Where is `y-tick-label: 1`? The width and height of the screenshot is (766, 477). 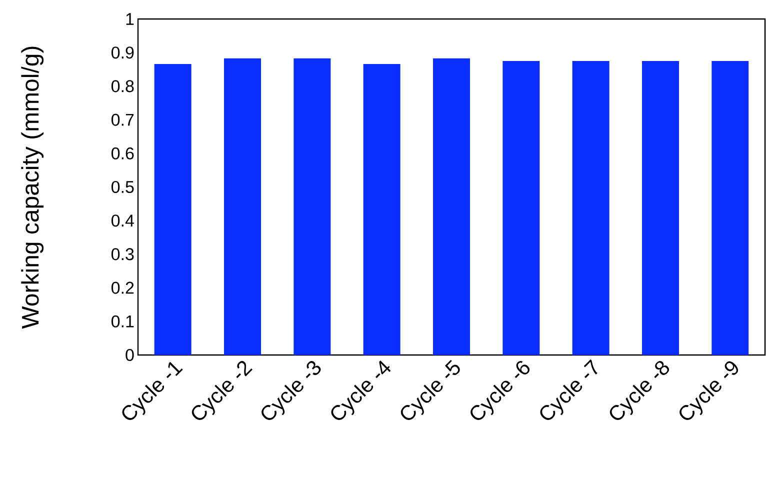 y-tick-label: 1 is located at coordinates (130, 19).